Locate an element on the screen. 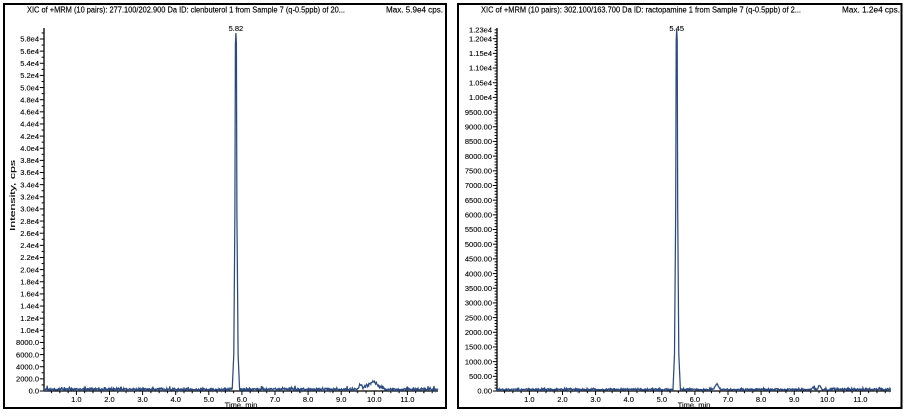 Image resolution: width=906 pixels, height=420 pixels. svg-text: 1.20e4 is located at coordinates (480, 38).